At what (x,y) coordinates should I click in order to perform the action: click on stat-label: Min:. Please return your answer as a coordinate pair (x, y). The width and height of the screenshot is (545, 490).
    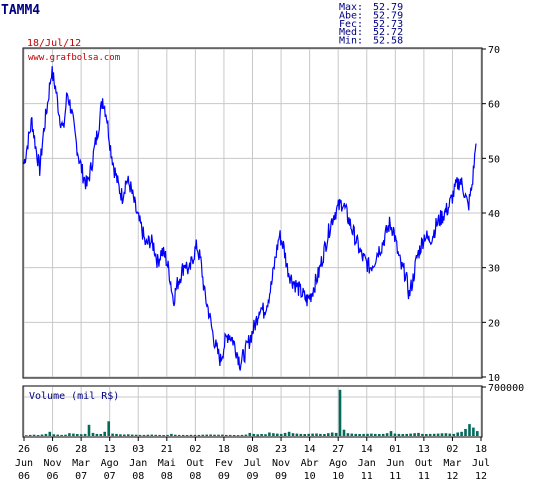
    Looking at the image, I should click on (351, 41).